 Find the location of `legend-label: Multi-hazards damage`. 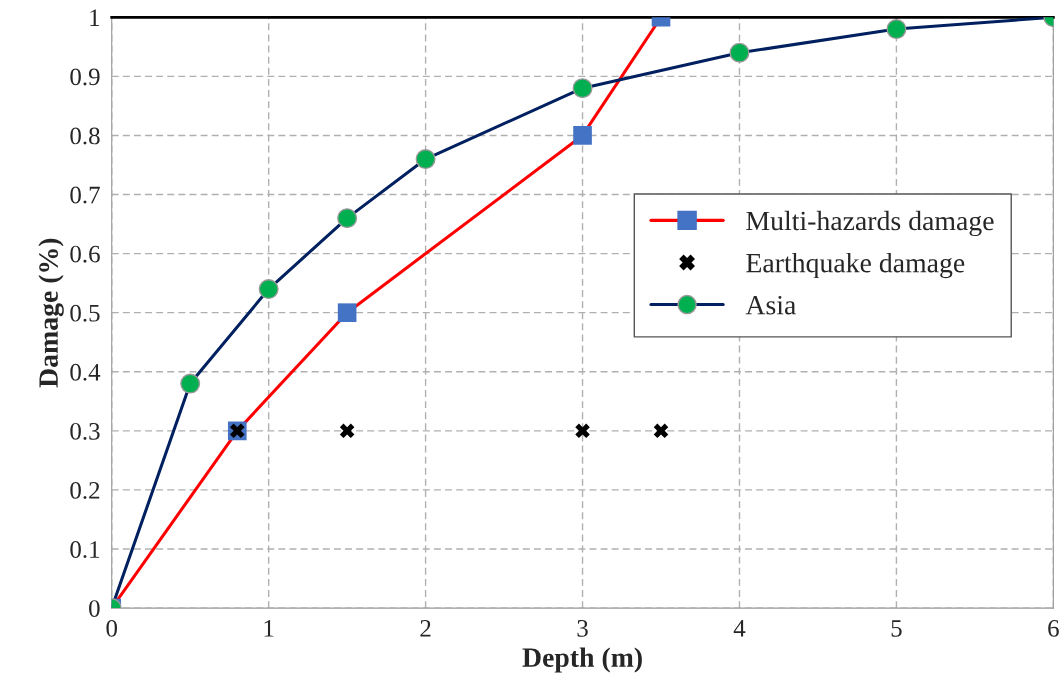

legend-label: Multi-hazards damage is located at coordinates (870, 223).